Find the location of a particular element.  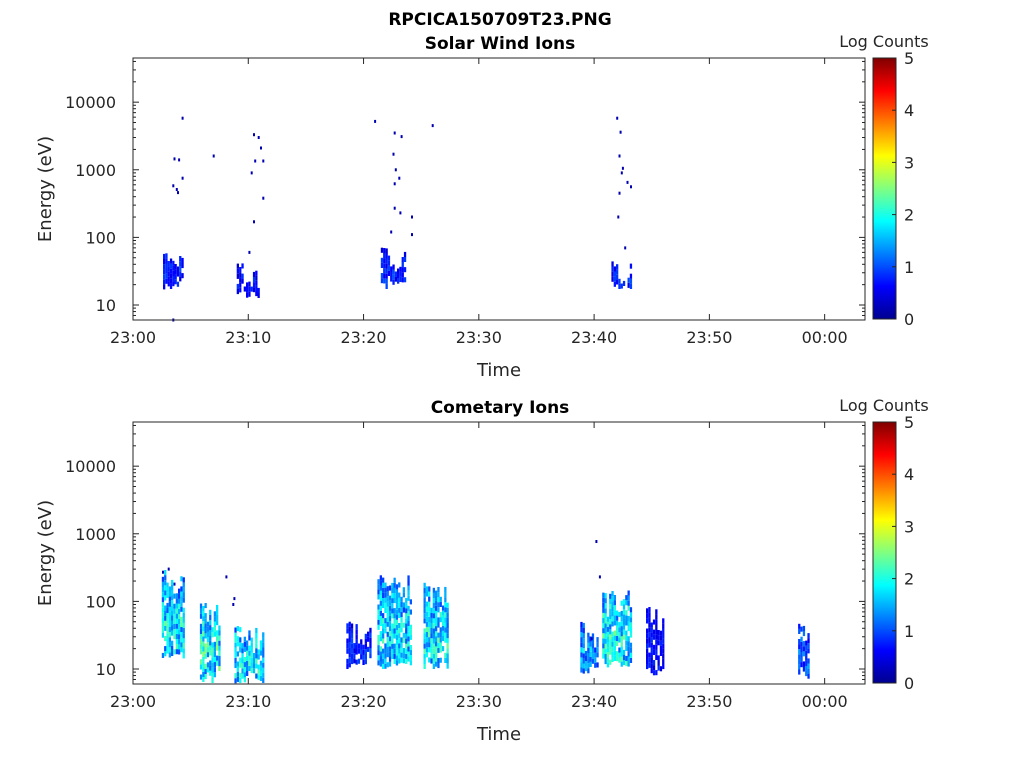

panel-title: Cometary Ions is located at coordinates (500, 408).